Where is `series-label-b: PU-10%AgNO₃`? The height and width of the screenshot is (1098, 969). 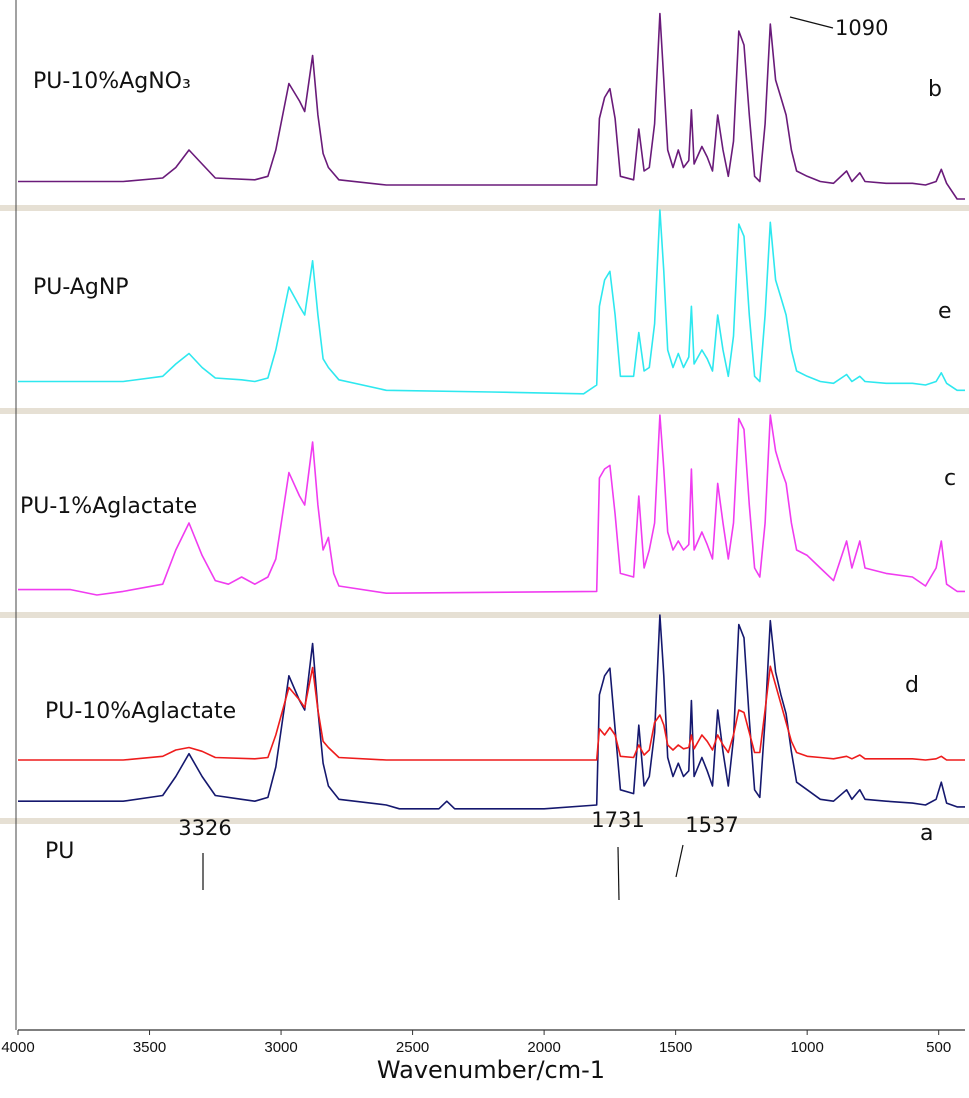
series-label-b: PU-10%AgNO₃ is located at coordinates (112, 81).